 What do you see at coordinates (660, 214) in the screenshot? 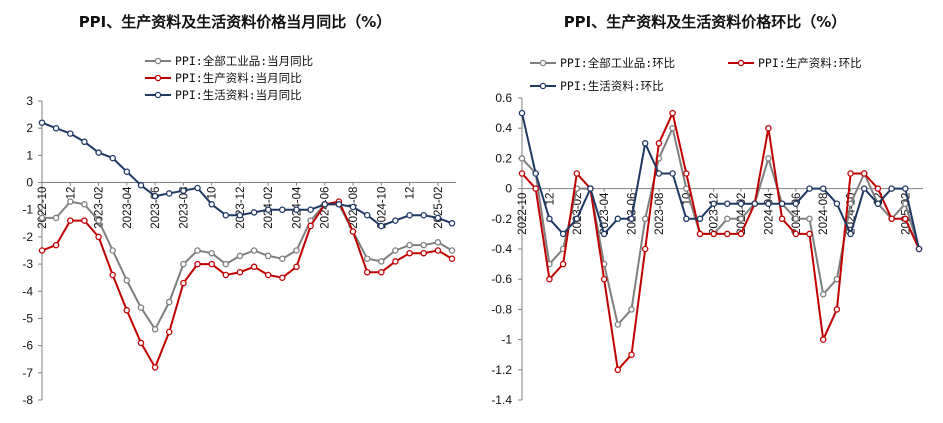
I see `x-tick-label: 2023-08` at bounding box center [660, 214].